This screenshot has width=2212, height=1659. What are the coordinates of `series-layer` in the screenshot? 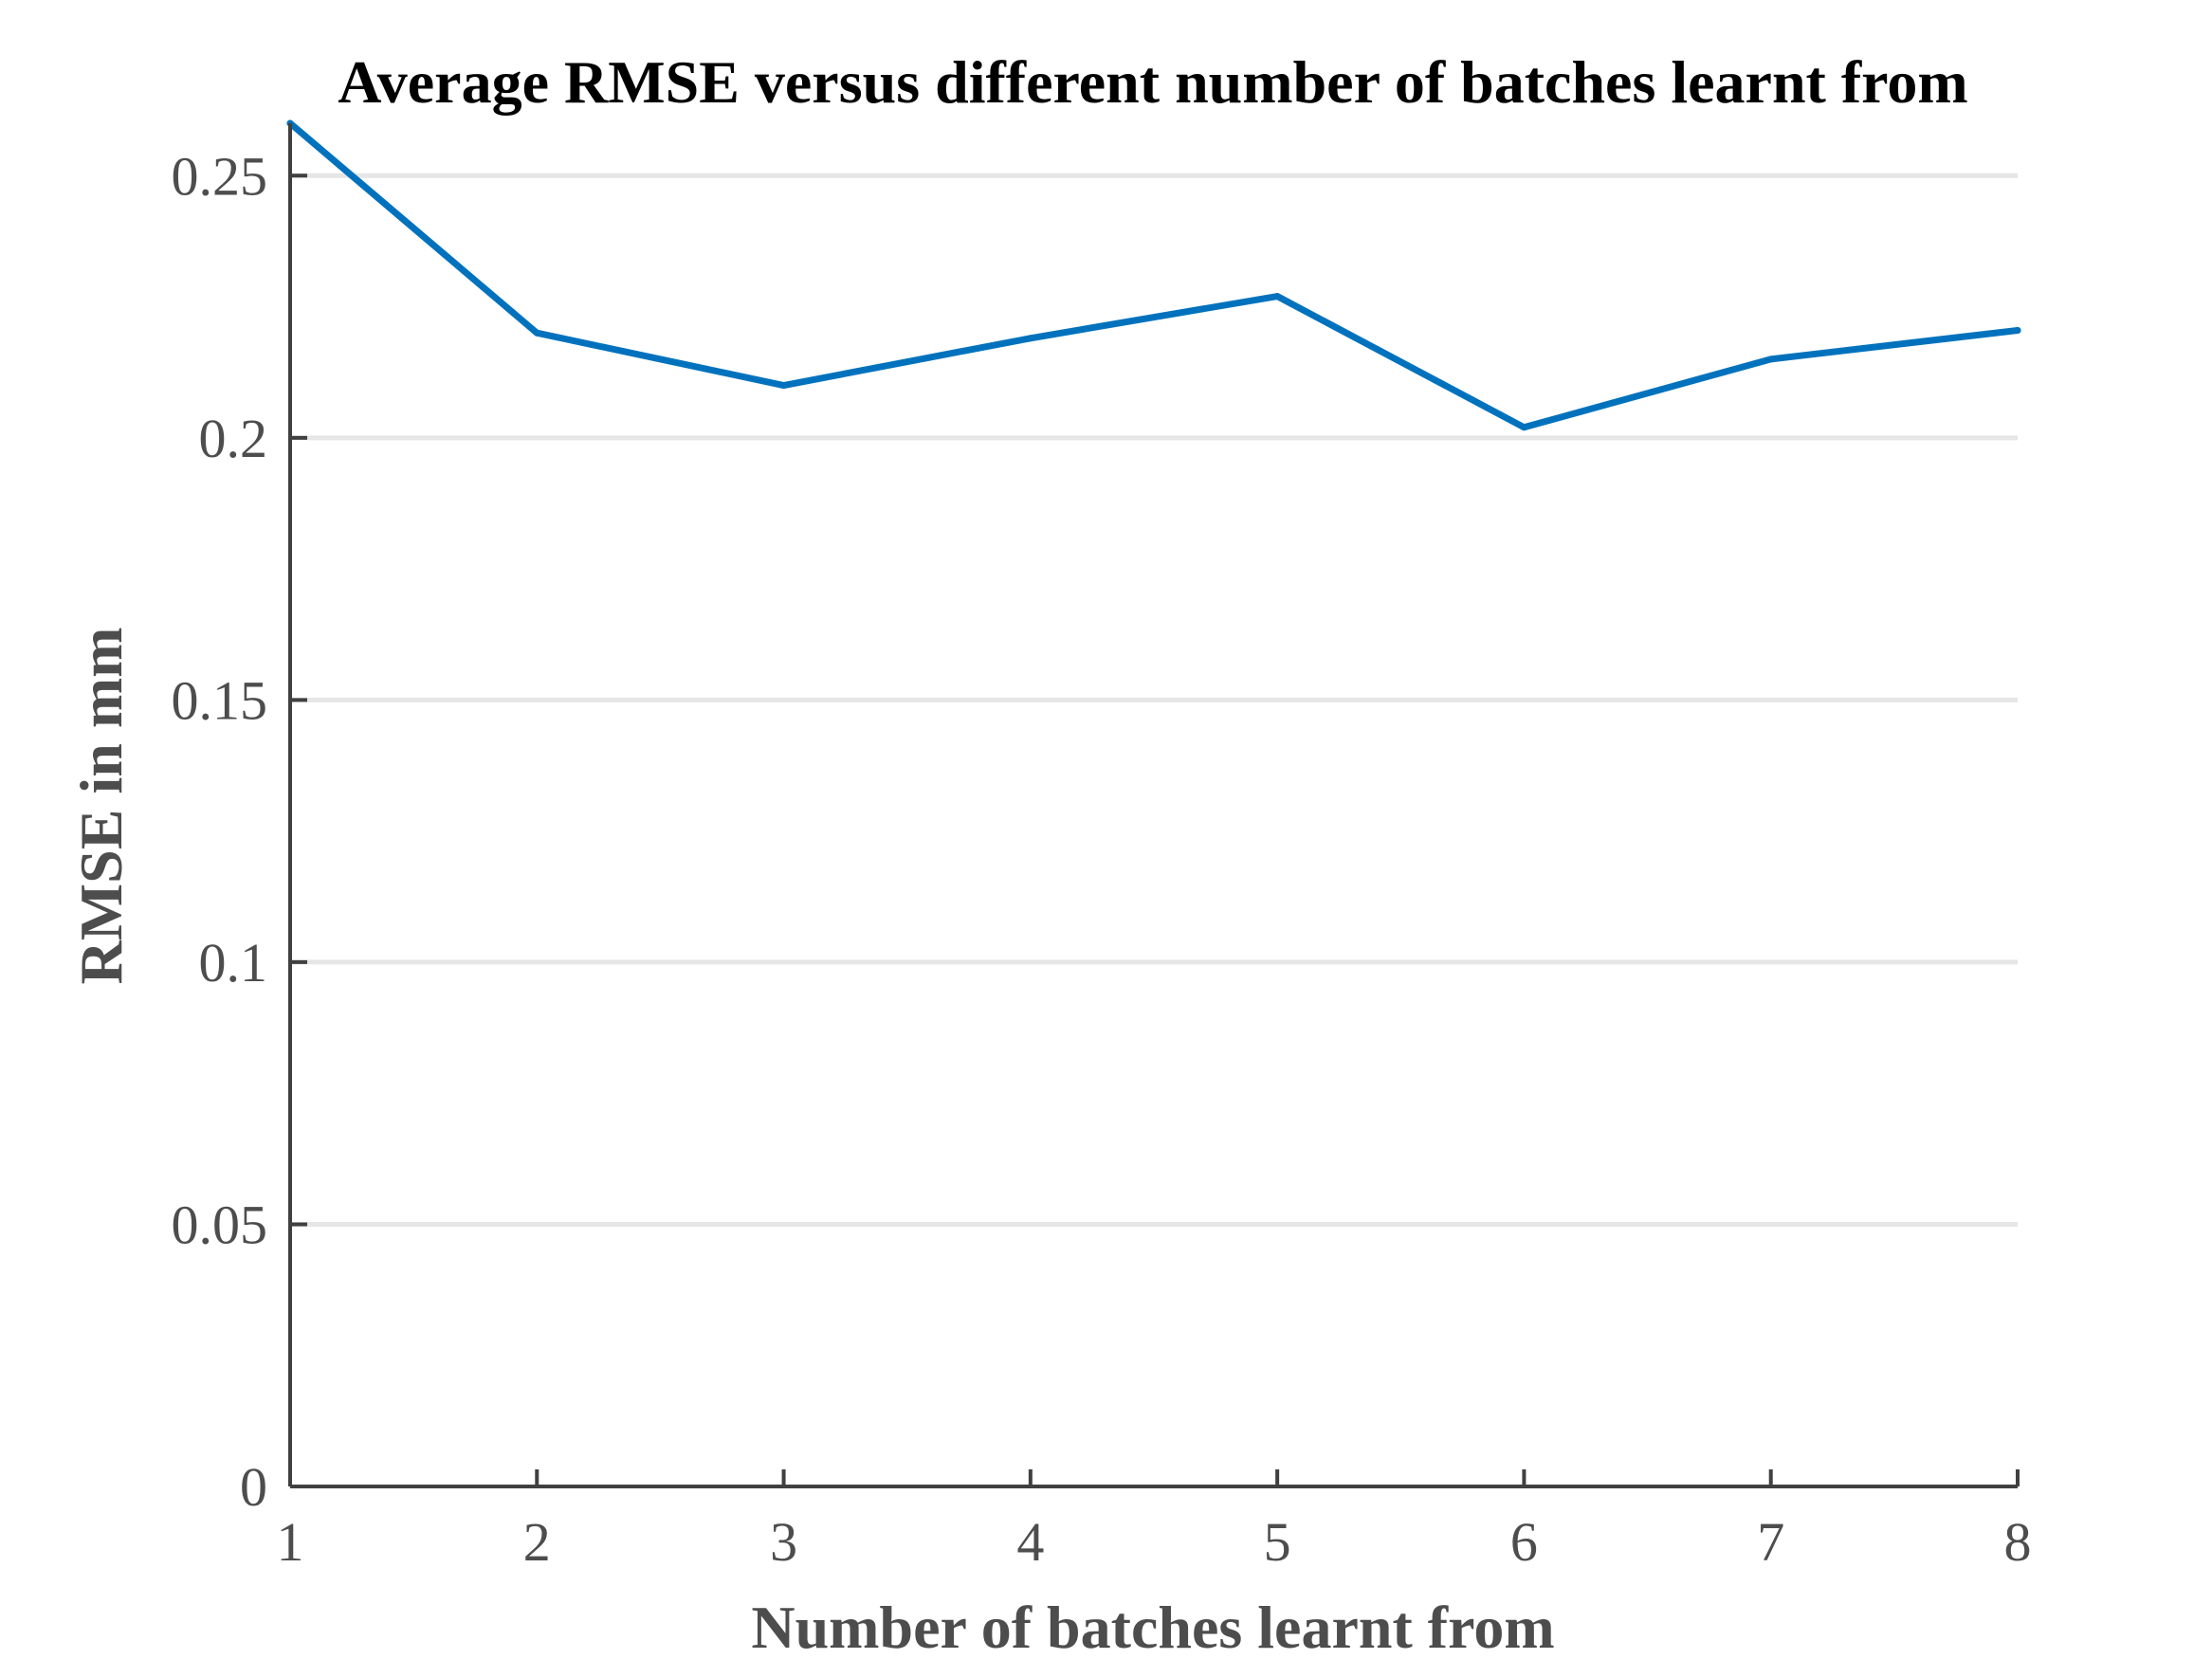 It's located at (1153, 275).